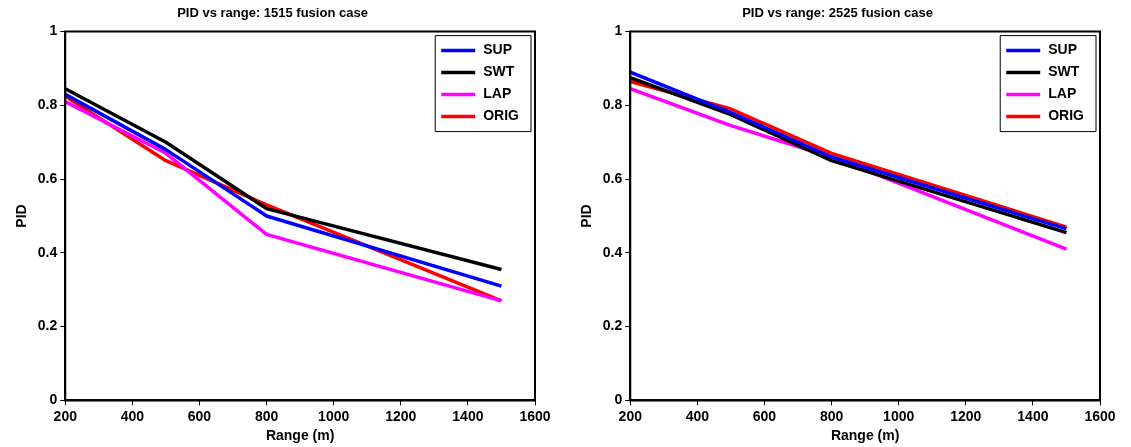 The image size is (1131, 447). I want to click on chart-title: PID vs range: 1515 fusion case, so click(272, 13).